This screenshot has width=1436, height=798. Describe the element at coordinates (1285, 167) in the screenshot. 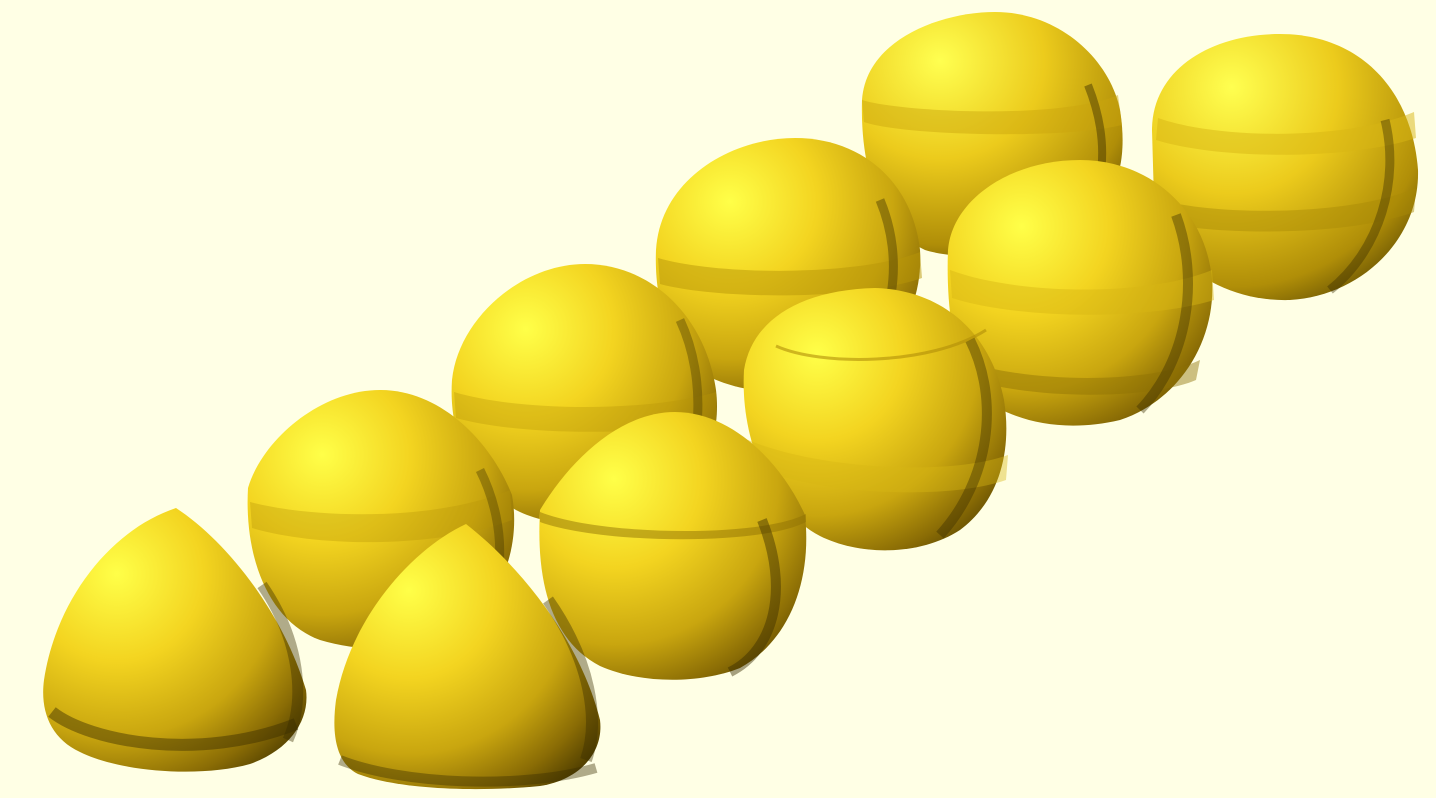

I see `sphere-back-b` at that location.